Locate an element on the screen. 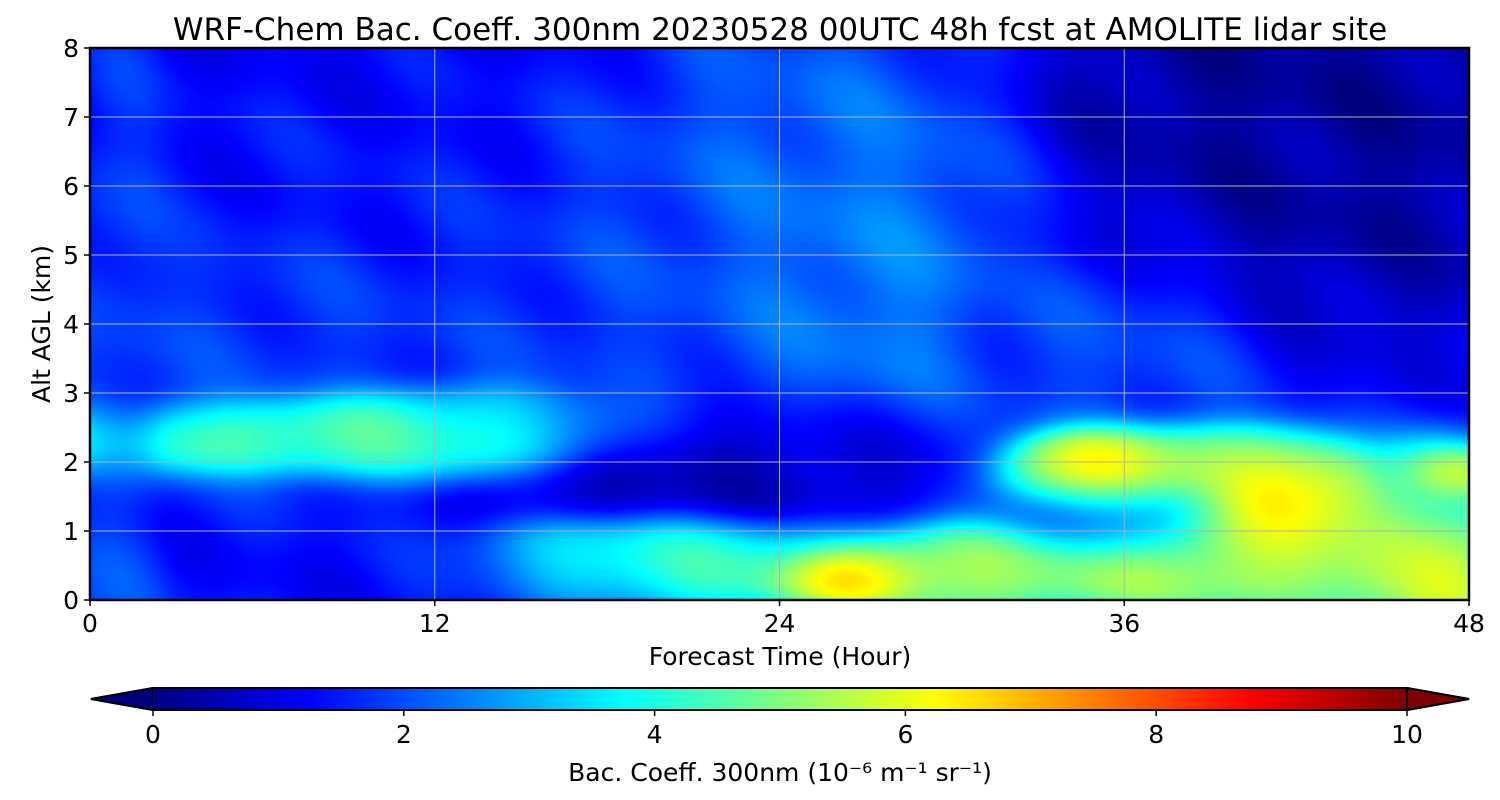  colorbar-tick-label: 8 is located at coordinates (1156, 734).